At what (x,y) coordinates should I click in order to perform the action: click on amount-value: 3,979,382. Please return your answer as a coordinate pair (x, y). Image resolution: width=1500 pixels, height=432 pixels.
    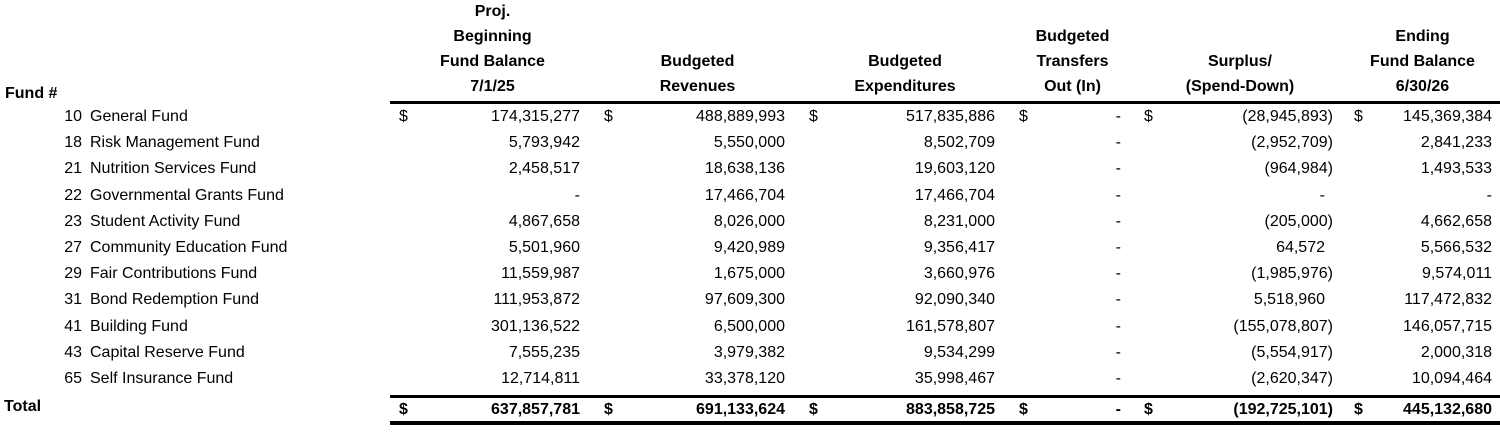
    Looking at the image, I should click on (749, 352).